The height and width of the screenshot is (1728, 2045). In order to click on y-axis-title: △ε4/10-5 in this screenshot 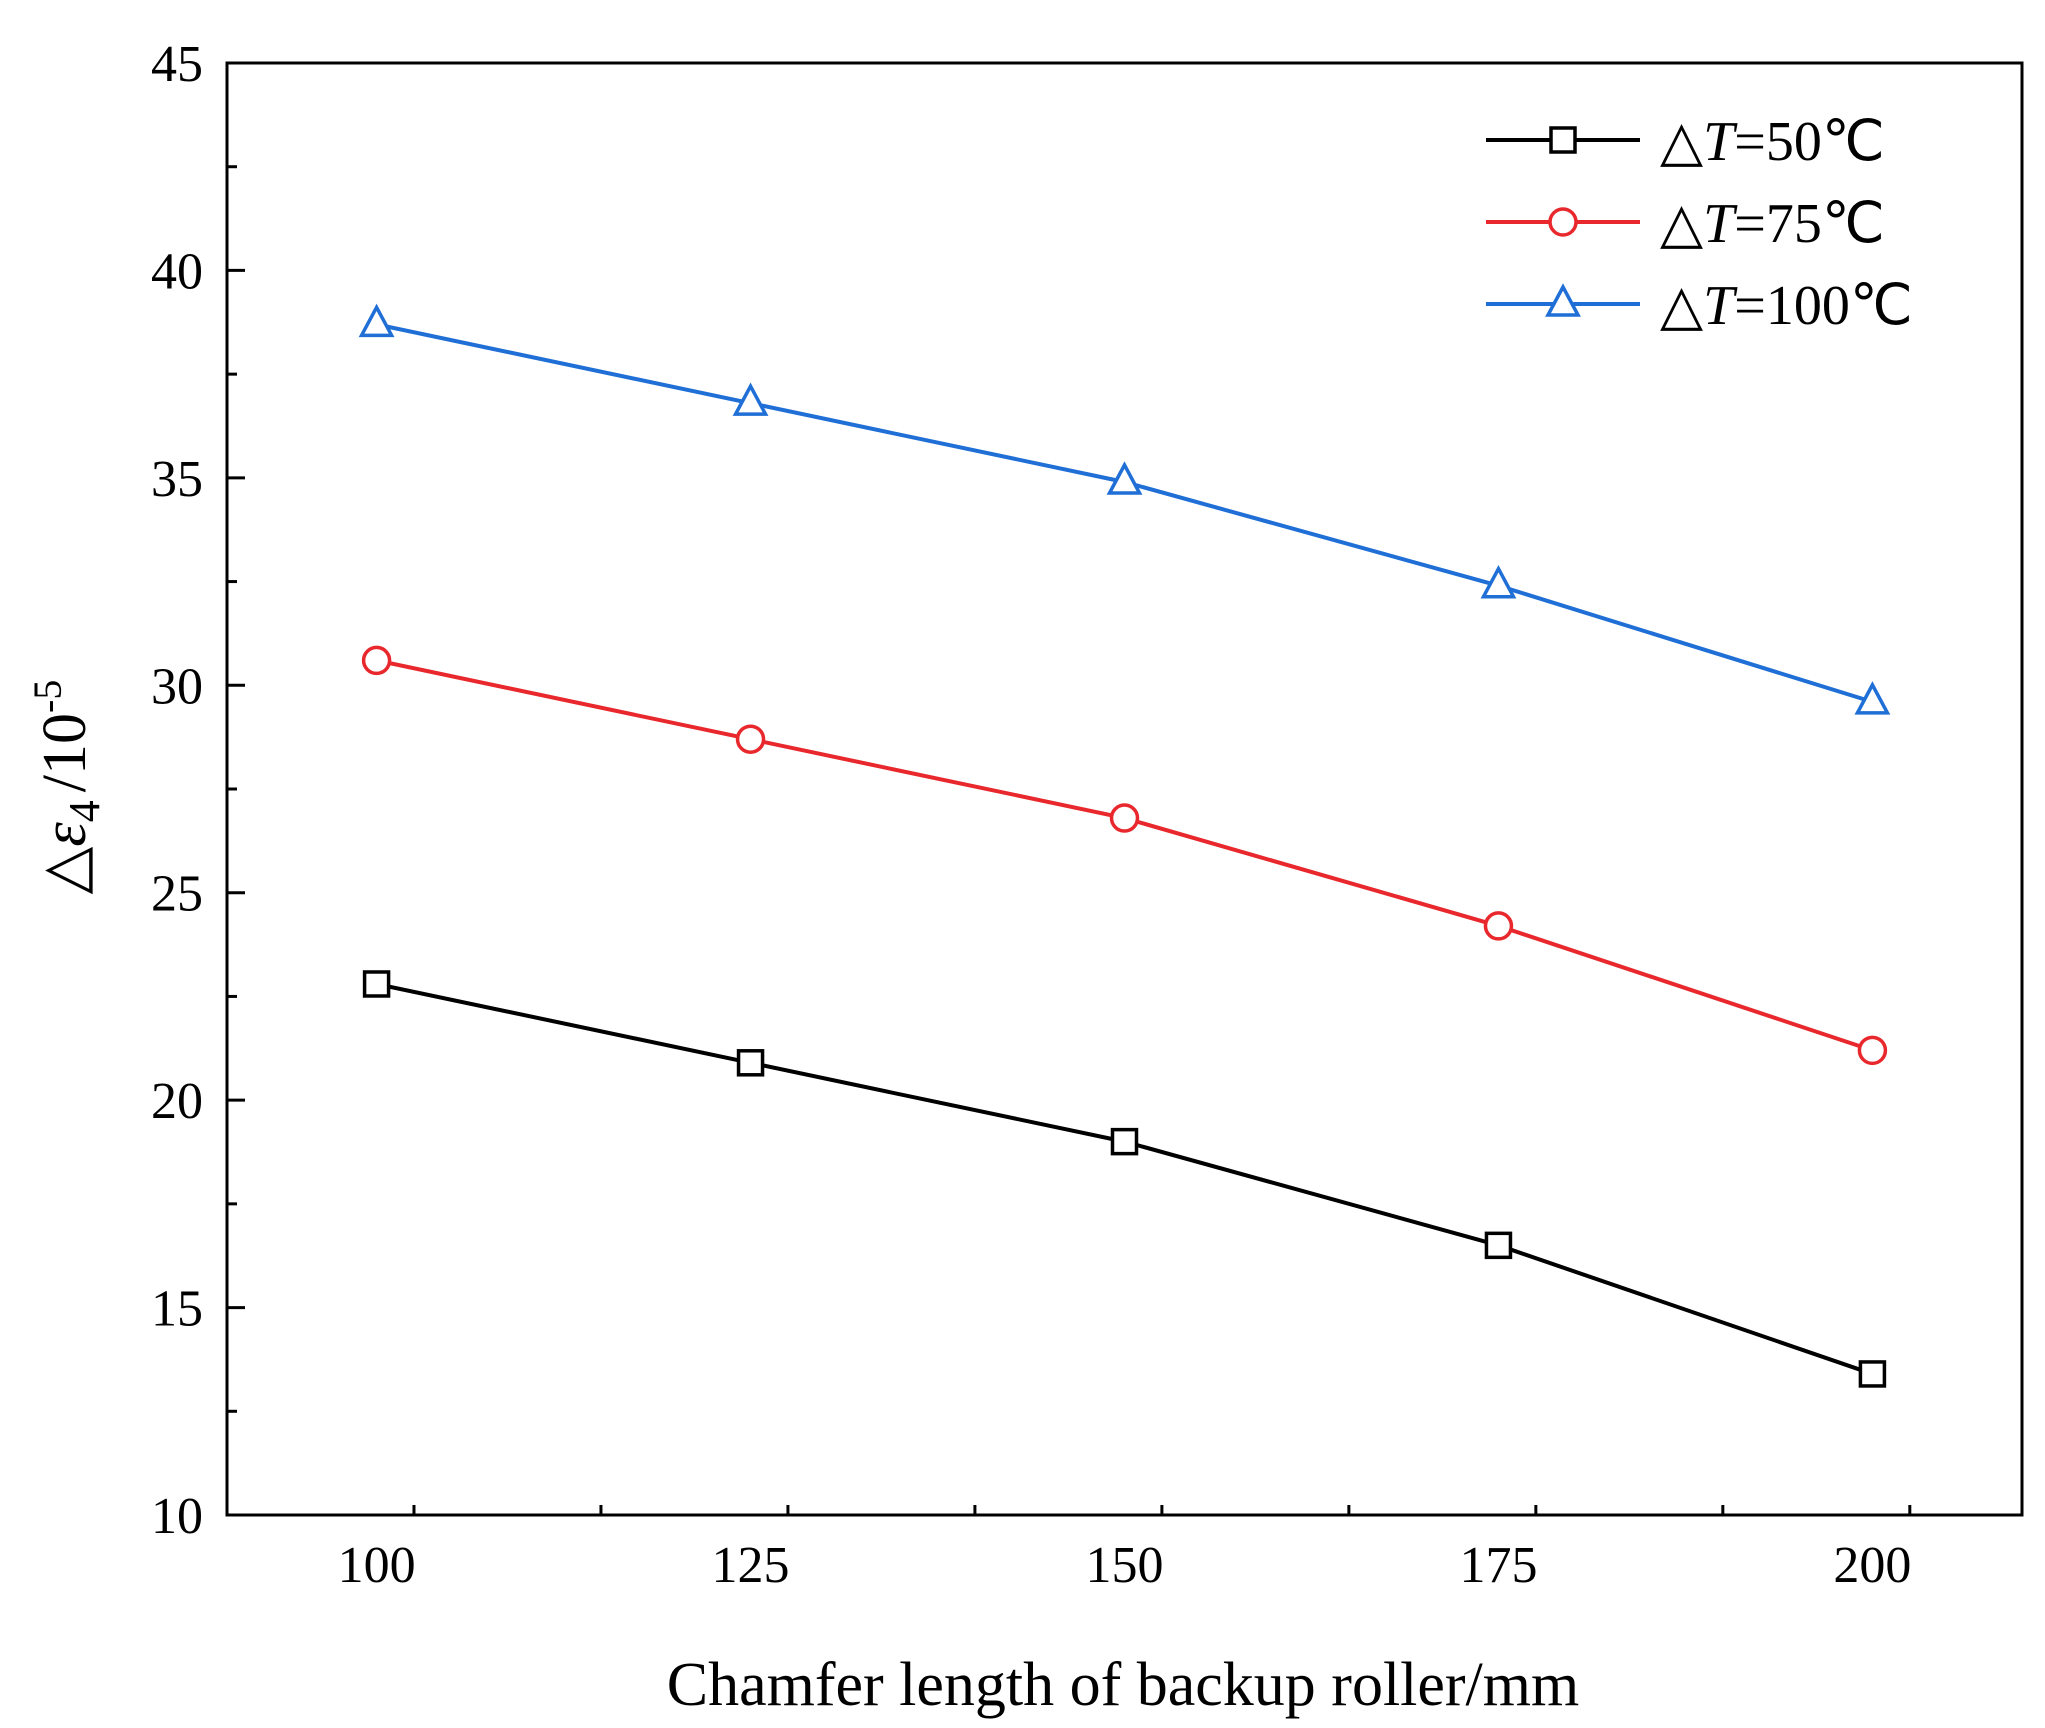, I will do `click(67, 787)`.